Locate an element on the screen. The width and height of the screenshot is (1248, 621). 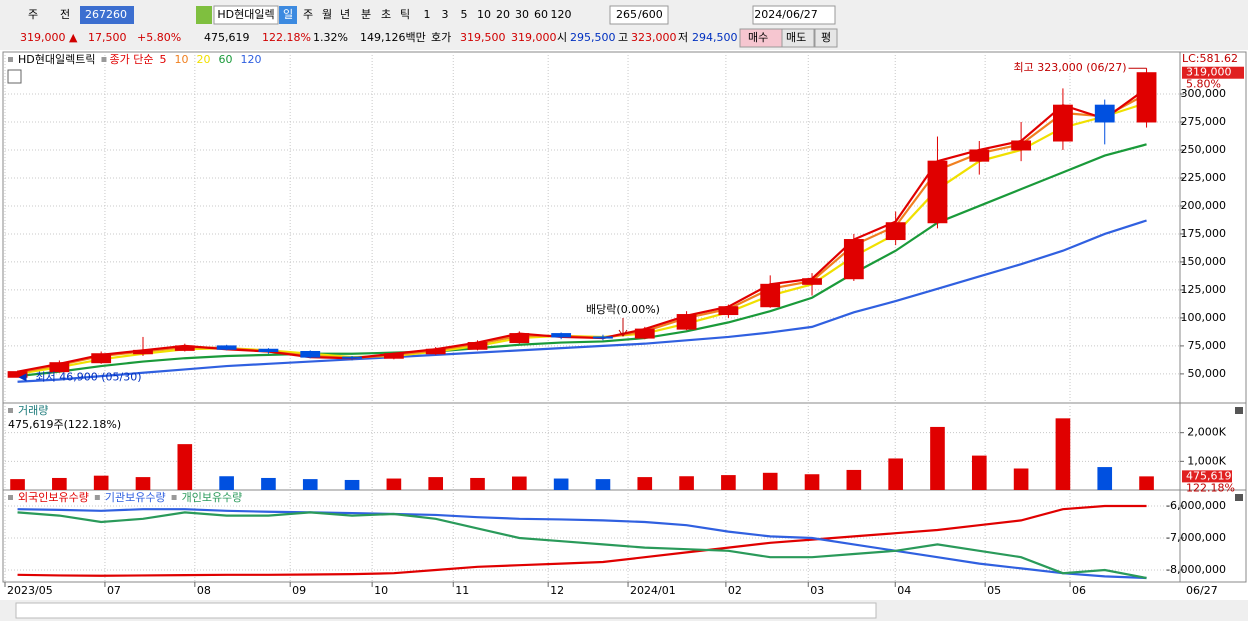
legend-entry: 기관보유수량 is located at coordinates (135, 497).